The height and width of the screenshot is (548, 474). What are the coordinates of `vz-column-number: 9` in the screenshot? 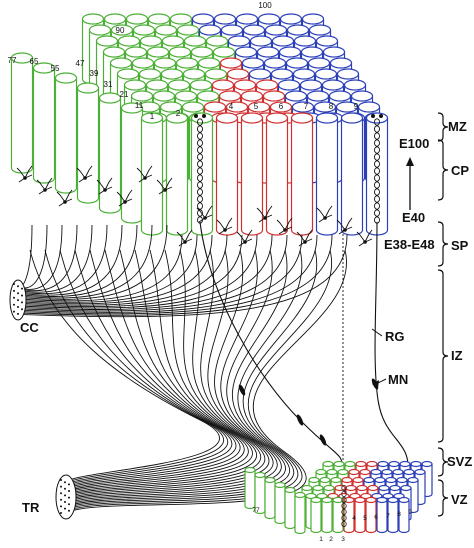 It's located at (410, 512).